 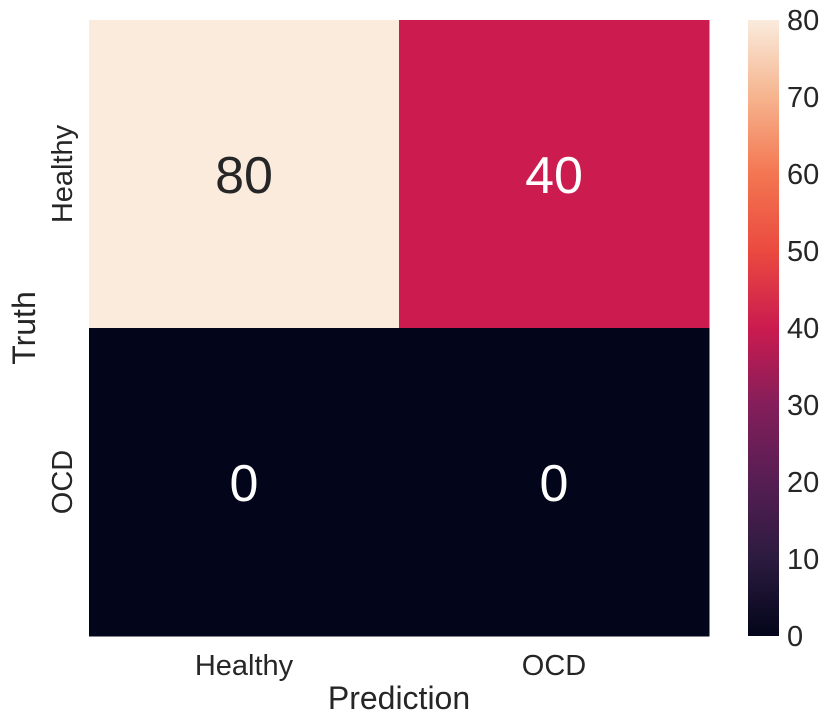 What do you see at coordinates (244, 666) in the screenshot?
I see `x-tick-label: Healthy` at bounding box center [244, 666].